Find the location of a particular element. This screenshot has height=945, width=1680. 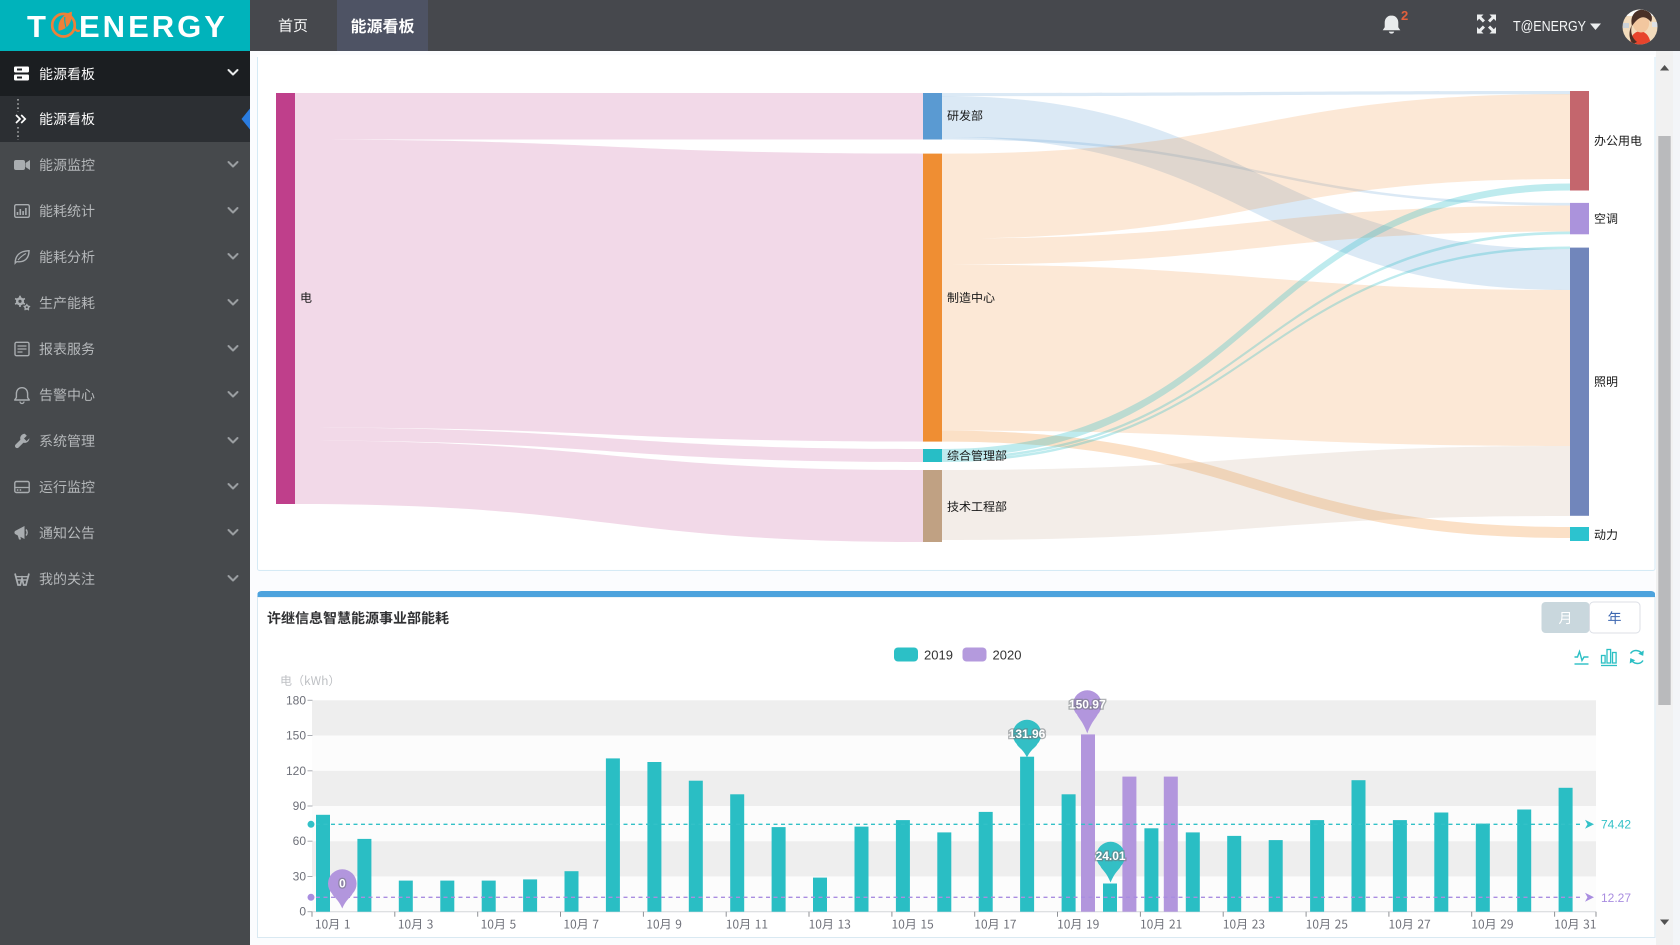

svg-text: 12.27 is located at coordinates (1616, 898).